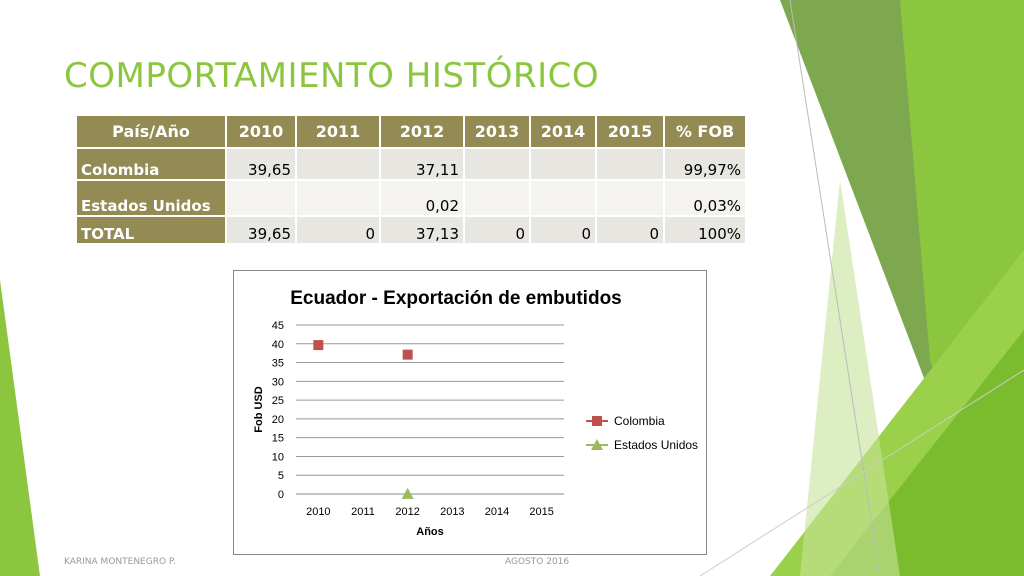 The width and height of the screenshot is (1024, 576). I want to click on y-tick-label: 15, so click(278, 439).